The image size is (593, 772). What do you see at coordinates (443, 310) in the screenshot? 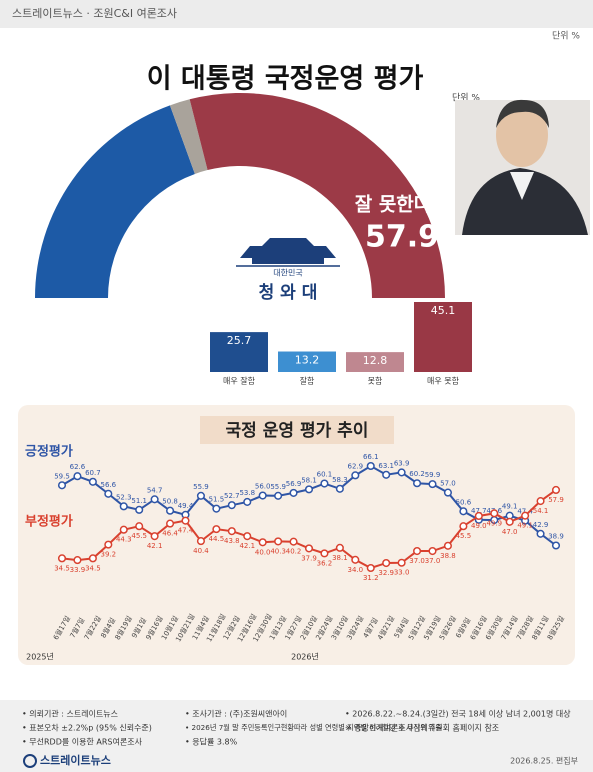
I see `bar-value: 45.1` at bounding box center [443, 310].